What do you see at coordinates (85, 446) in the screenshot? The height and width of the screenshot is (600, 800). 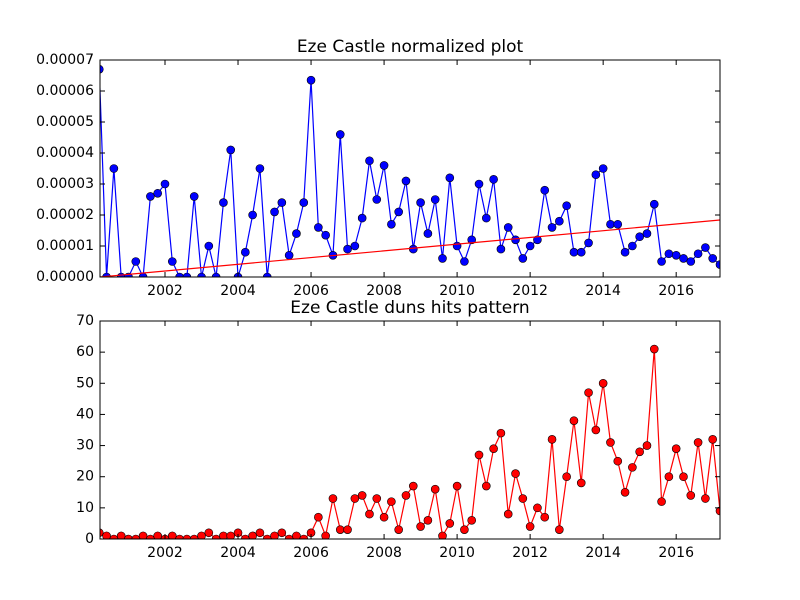 I see `y-tick-label: 30` at bounding box center [85, 446].